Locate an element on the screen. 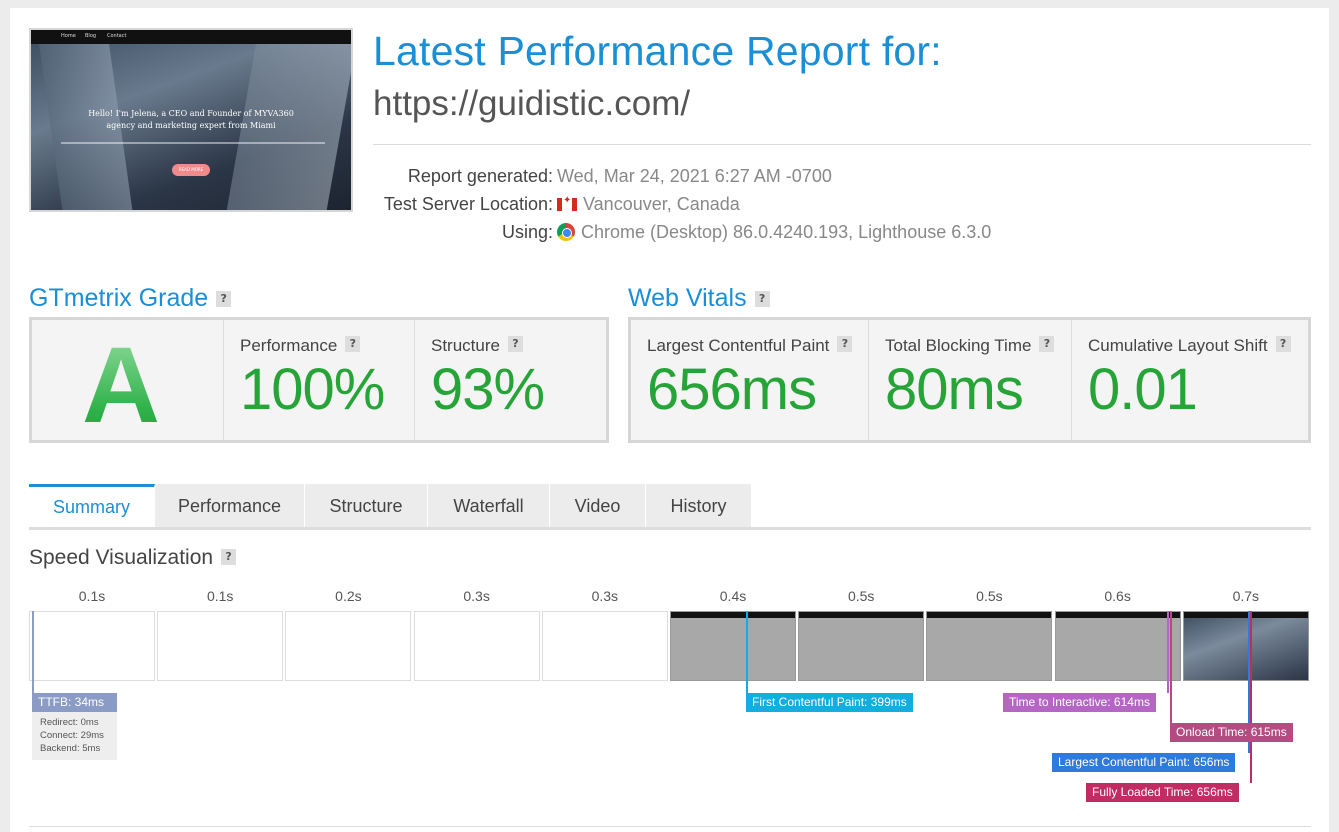 Image resolution: width=1339 pixels, height=832 pixels. timeline-tick: 0.6s is located at coordinates (1117, 596).